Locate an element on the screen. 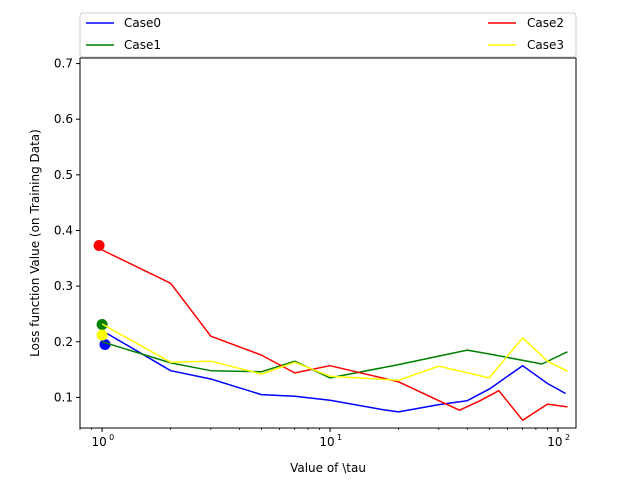 The image size is (640, 480). legend: Case0 Case1 Case2 Case3 is located at coordinates (328, 35).